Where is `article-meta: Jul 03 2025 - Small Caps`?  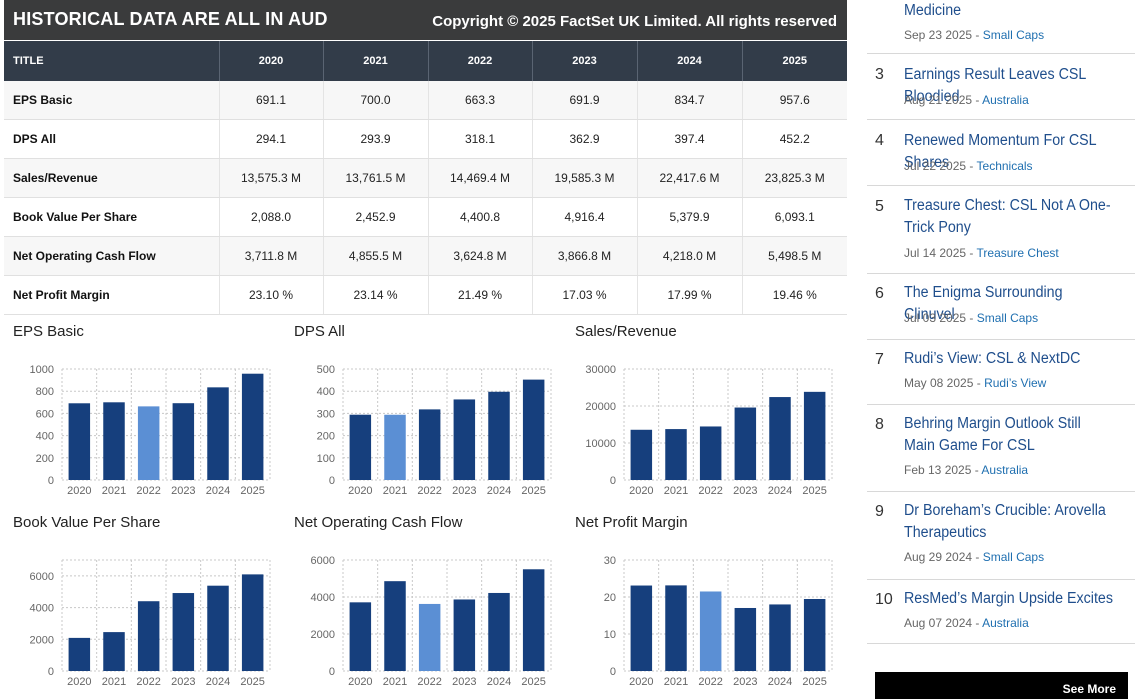 article-meta: Jul 03 2025 - Small Caps is located at coordinates (971, 318).